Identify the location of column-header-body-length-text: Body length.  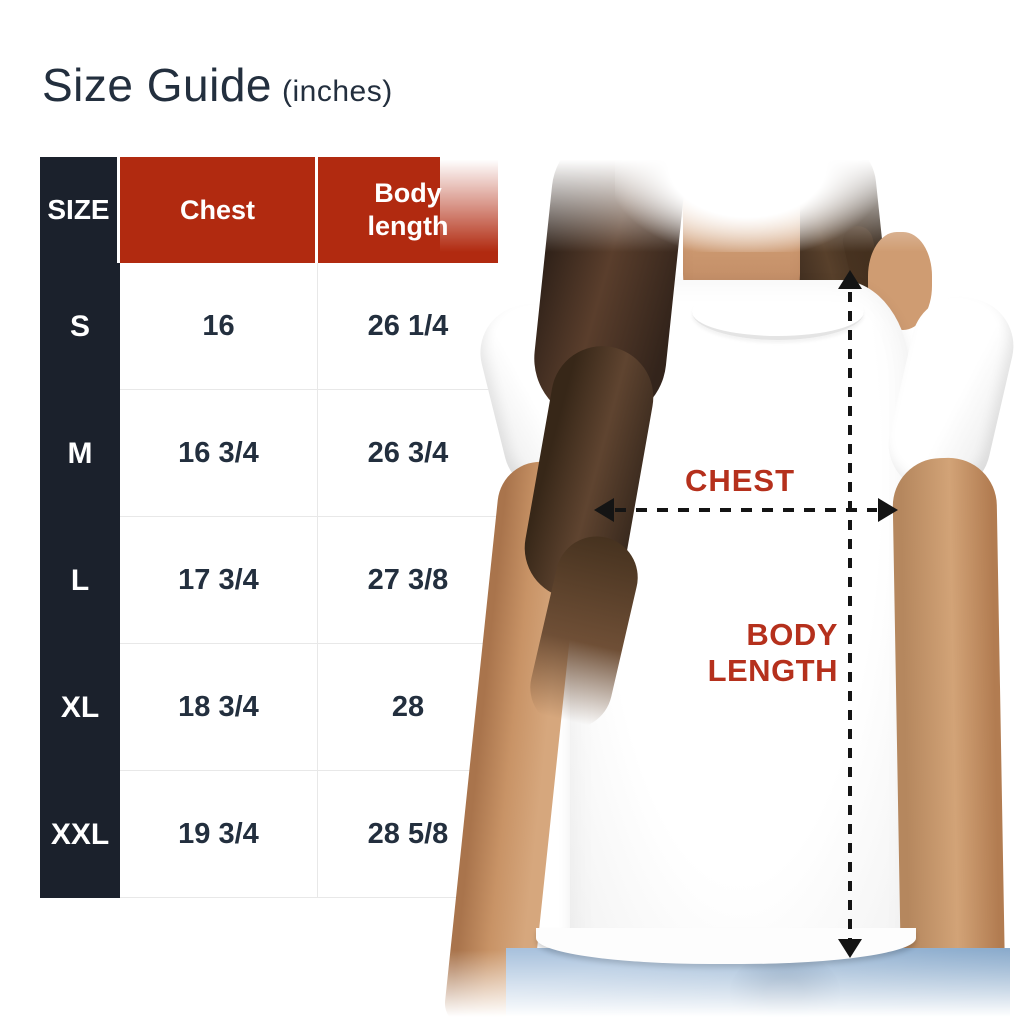
(408, 209).